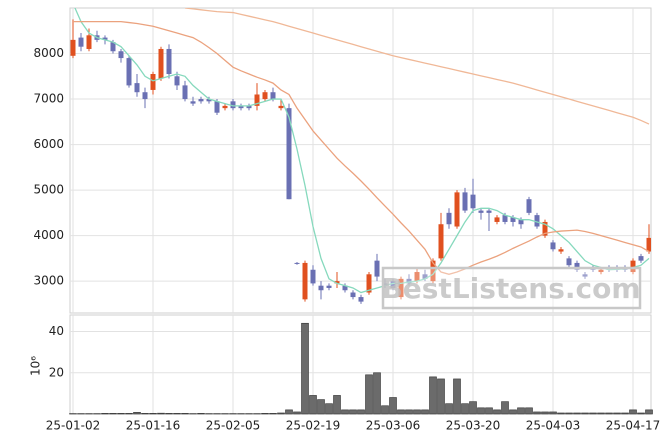 This screenshot has height=444, width=671. I want to click on x-tick-label: 25-03-20, so click(473, 426).